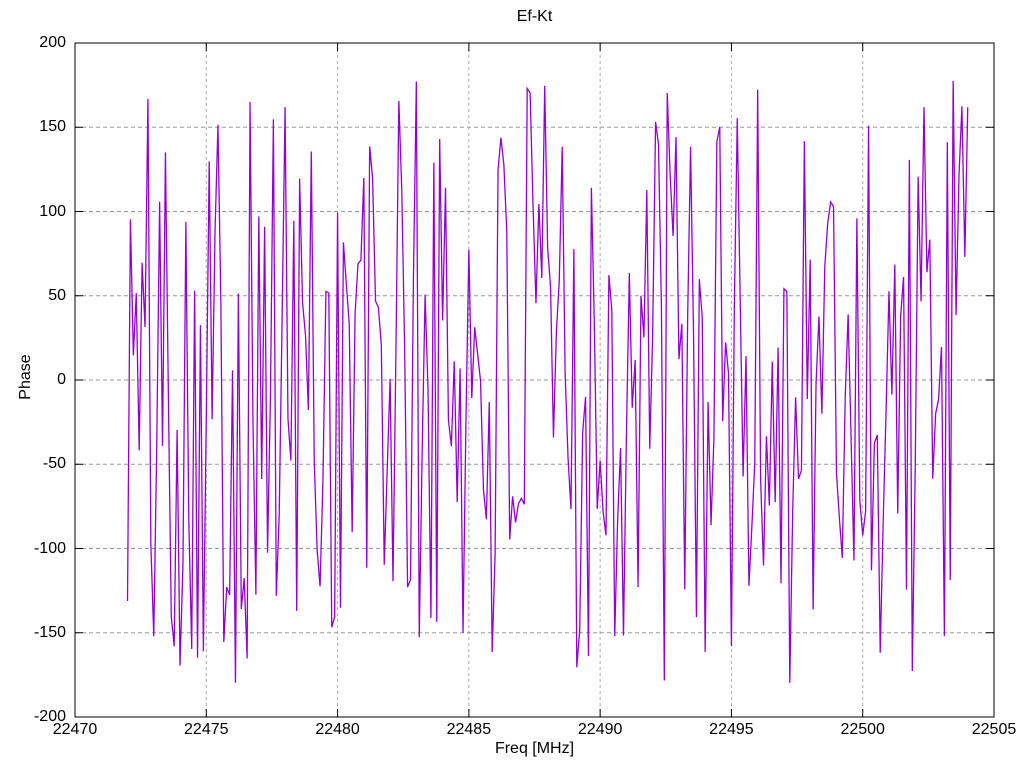  I want to click on x-tick-label: 22470, so click(75, 729).